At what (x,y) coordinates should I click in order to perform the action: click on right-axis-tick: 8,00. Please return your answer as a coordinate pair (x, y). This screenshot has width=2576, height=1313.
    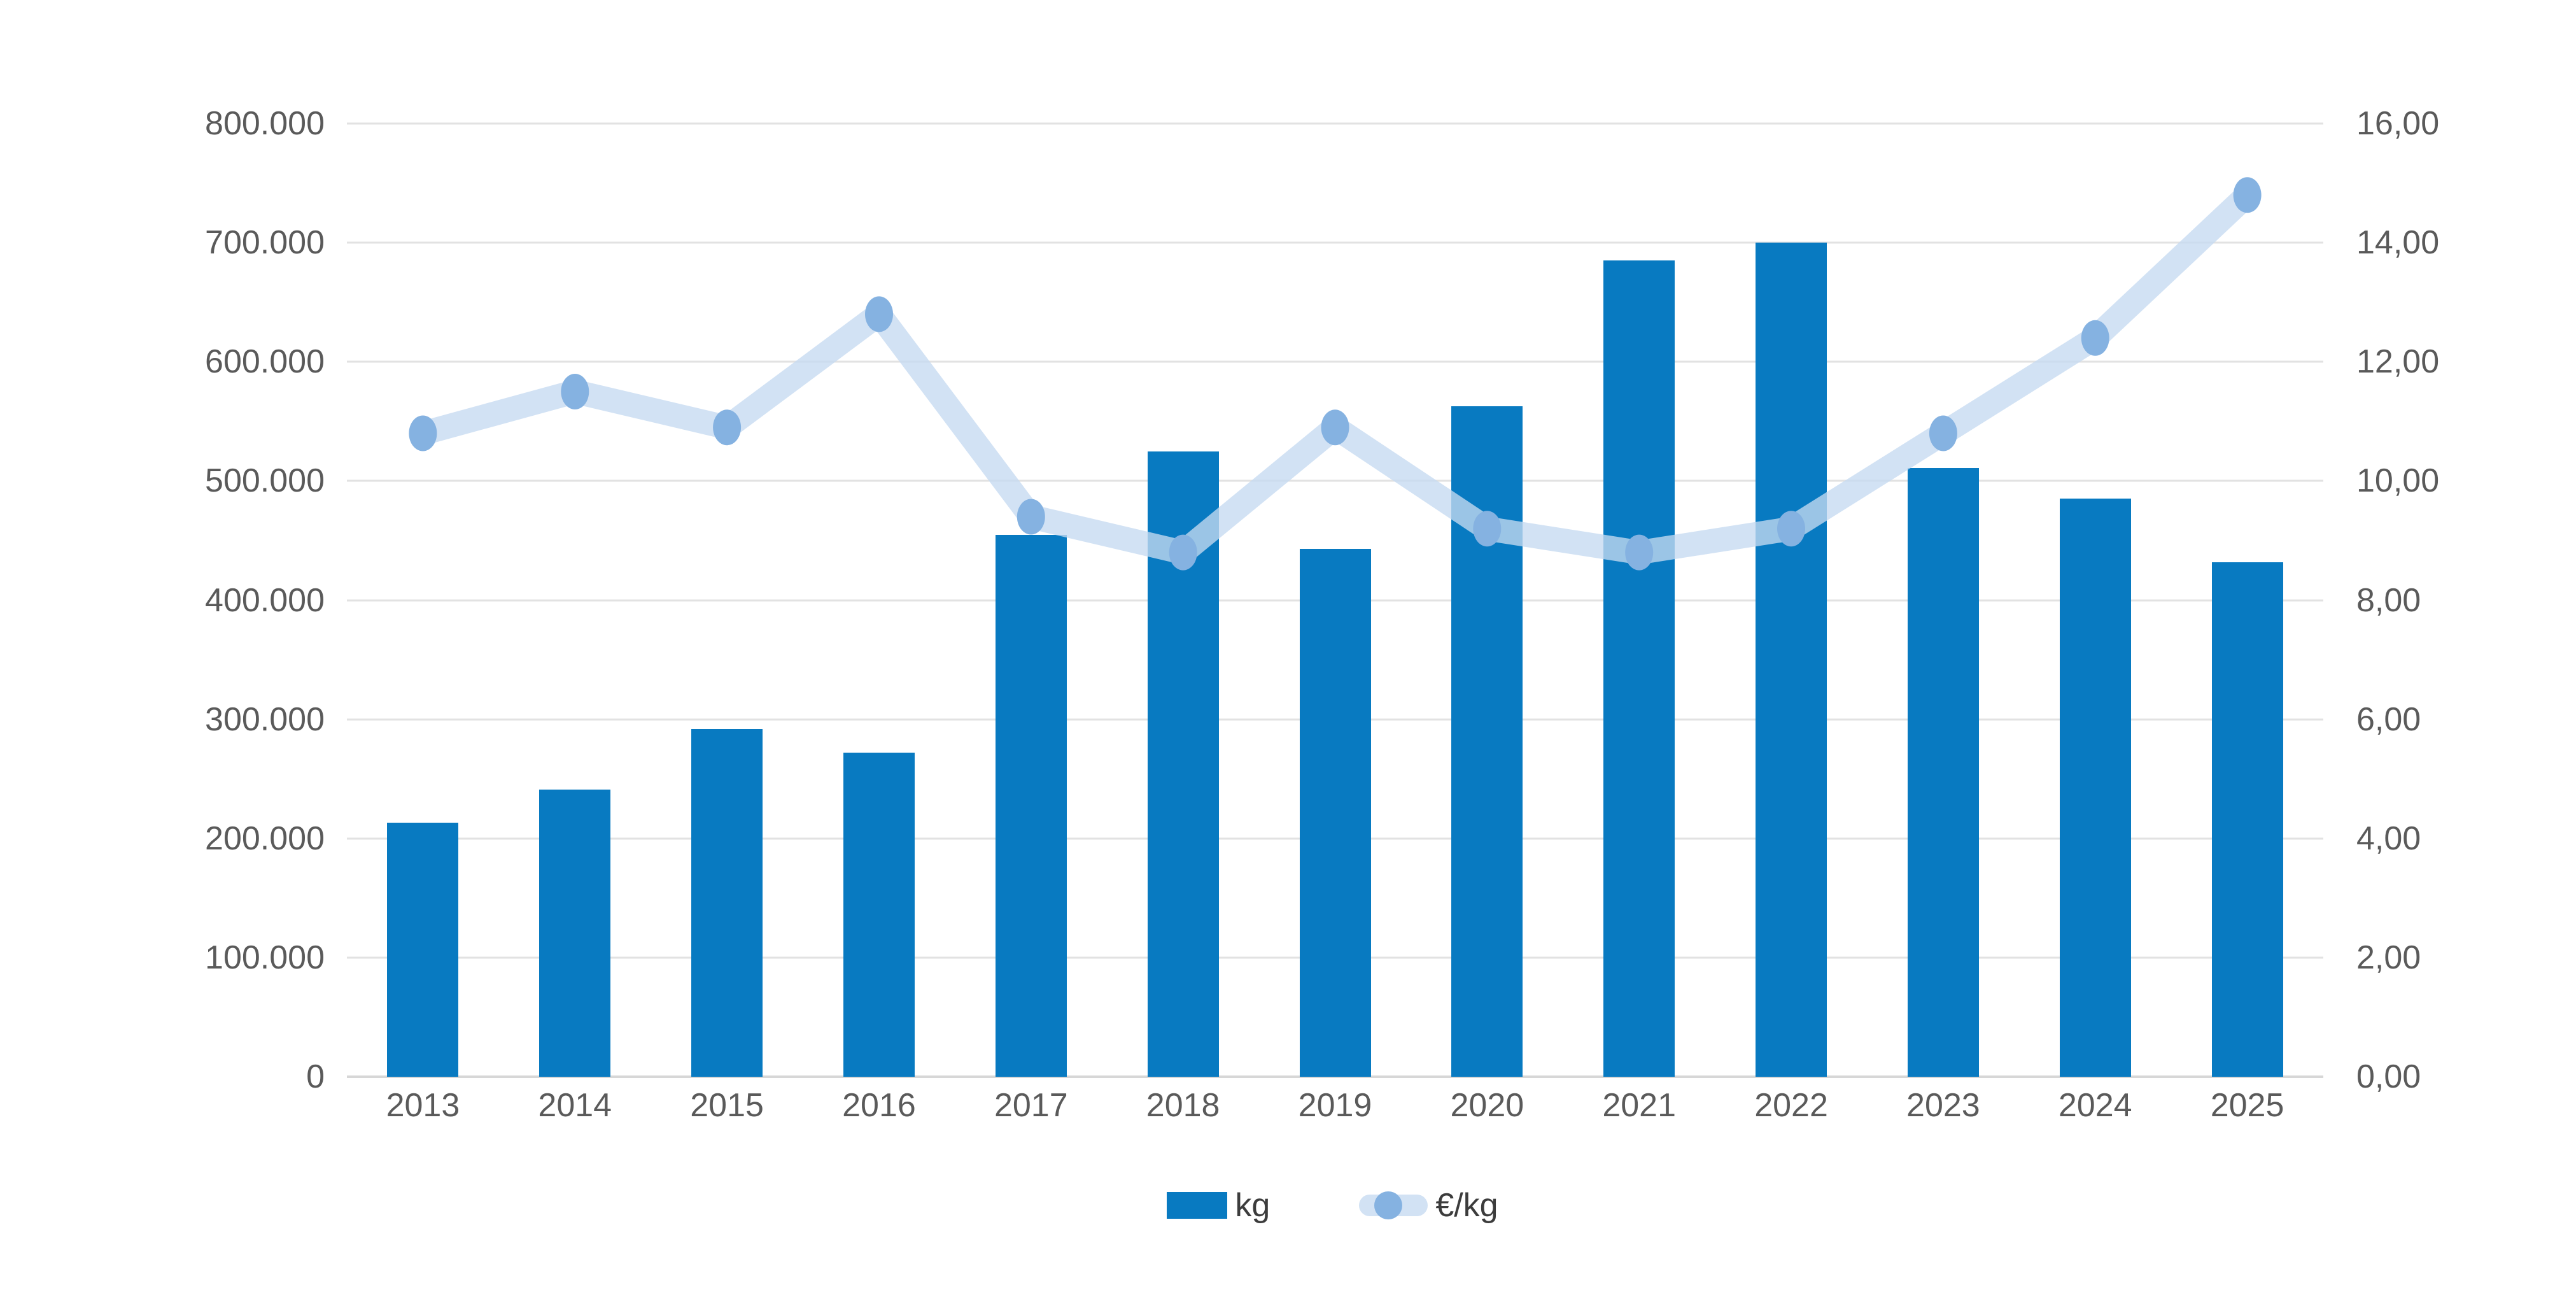
    Looking at the image, I should click on (2389, 600).